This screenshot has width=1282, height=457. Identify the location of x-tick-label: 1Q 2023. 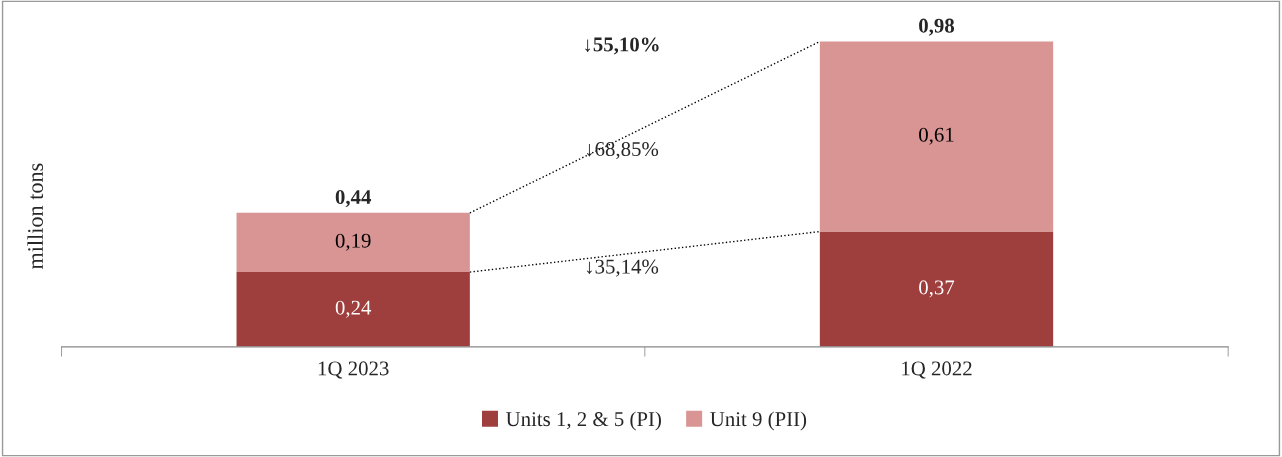
(353, 370).